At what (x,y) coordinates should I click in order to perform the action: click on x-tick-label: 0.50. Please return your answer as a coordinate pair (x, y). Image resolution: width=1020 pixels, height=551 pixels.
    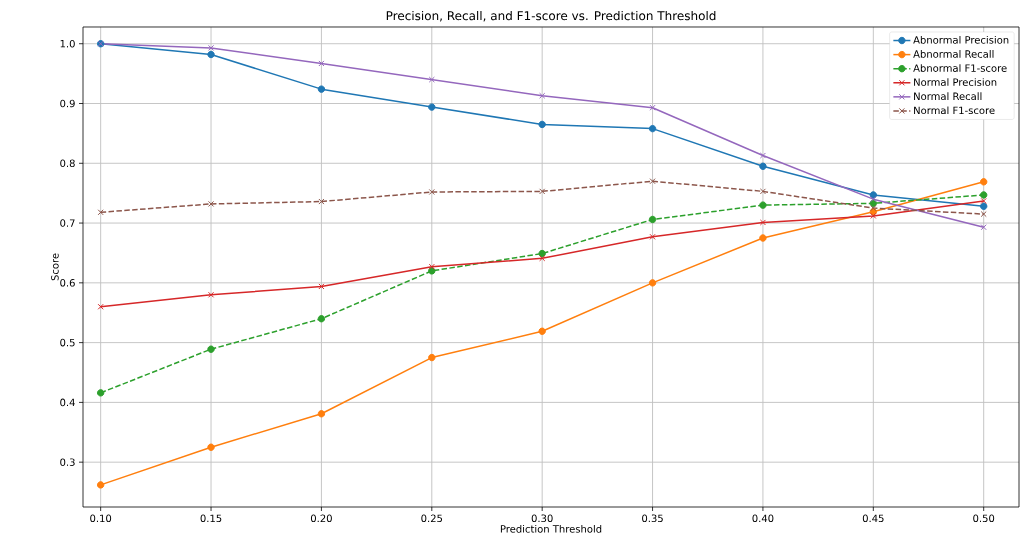
    Looking at the image, I should click on (984, 518).